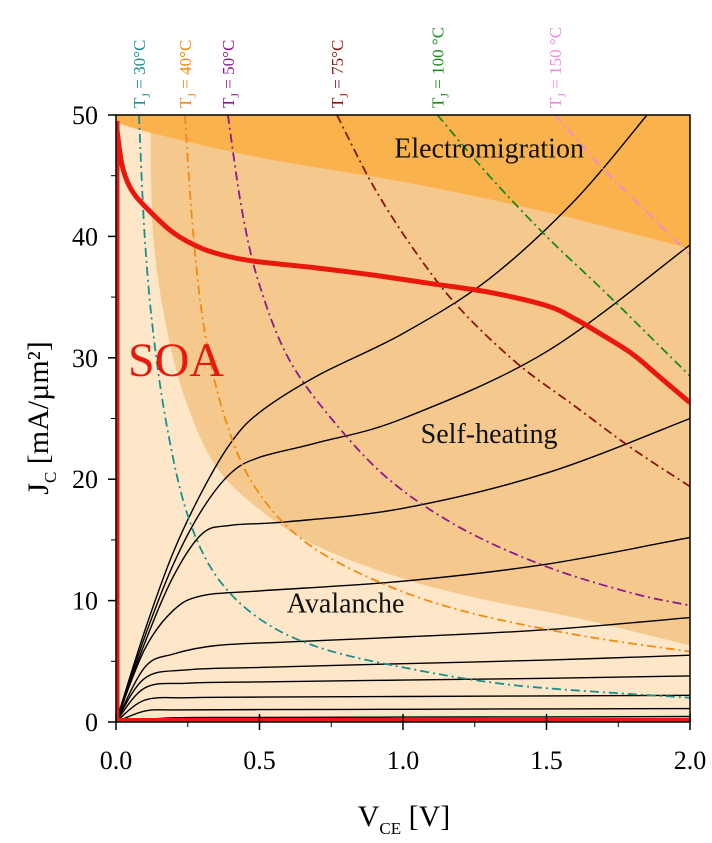 This screenshot has width=712, height=843. I want to click on y-tick-label: 30, so click(85, 358).